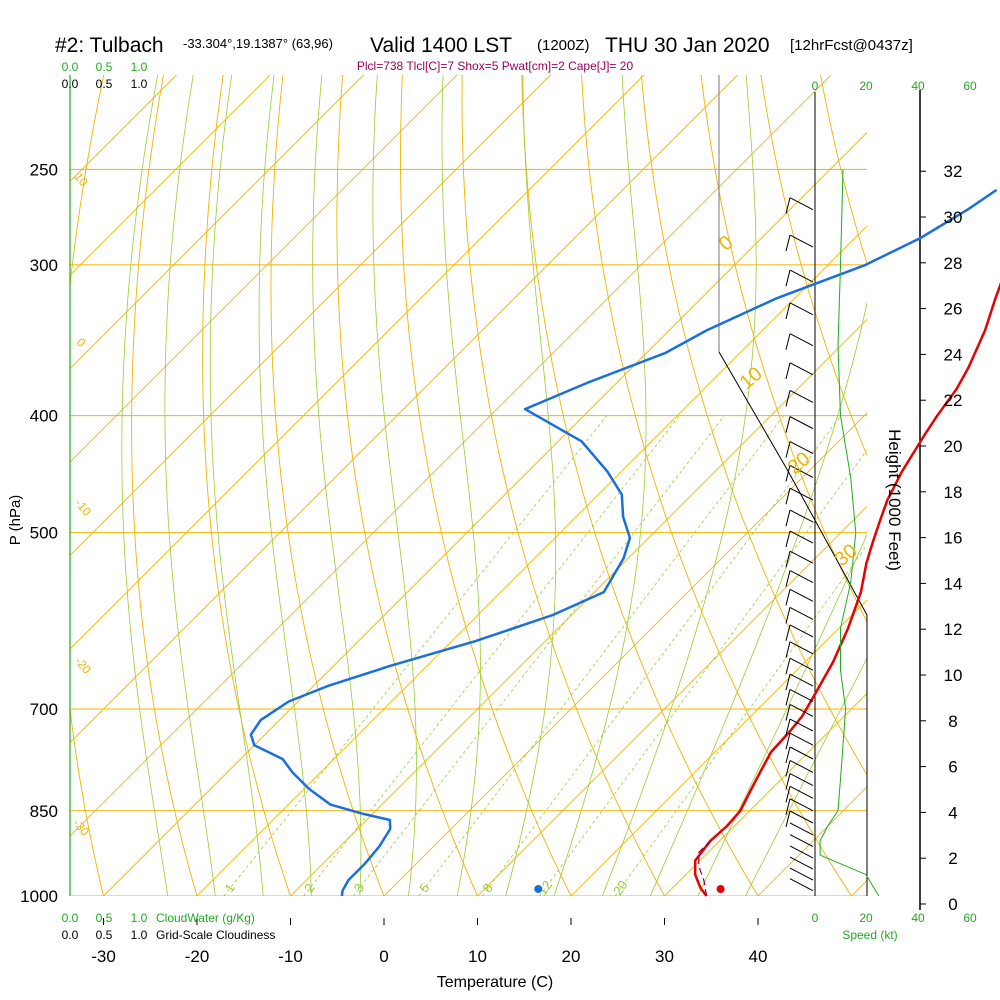 The image size is (1000, 1000). What do you see at coordinates (538, 889) in the screenshot?
I see `surface-dewpoint-dot` at bounding box center [538, 889].